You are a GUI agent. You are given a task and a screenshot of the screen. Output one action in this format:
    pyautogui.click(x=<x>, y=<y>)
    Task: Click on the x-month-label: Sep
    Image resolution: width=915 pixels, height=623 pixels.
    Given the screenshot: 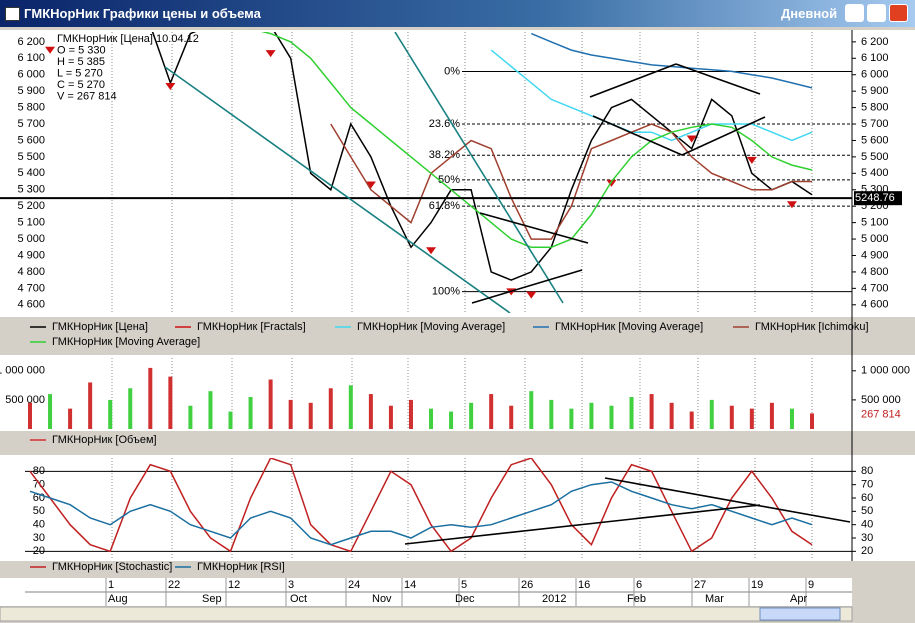 What is the action you would take?
    pyautogui.click(x=212, y=599)
    